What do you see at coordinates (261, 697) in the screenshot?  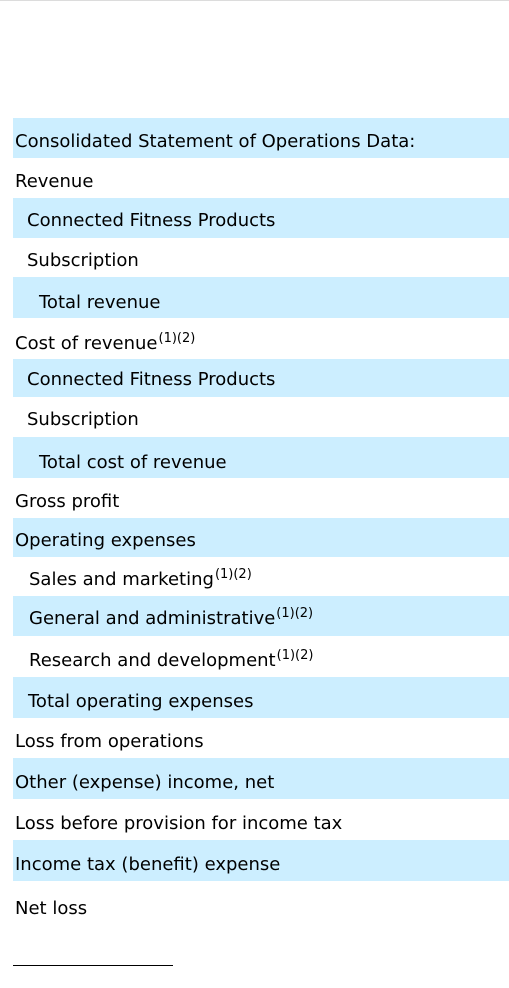 I see `table-row-total-operating-expenses: Total operating expenses` at bounding box center [261, 697].